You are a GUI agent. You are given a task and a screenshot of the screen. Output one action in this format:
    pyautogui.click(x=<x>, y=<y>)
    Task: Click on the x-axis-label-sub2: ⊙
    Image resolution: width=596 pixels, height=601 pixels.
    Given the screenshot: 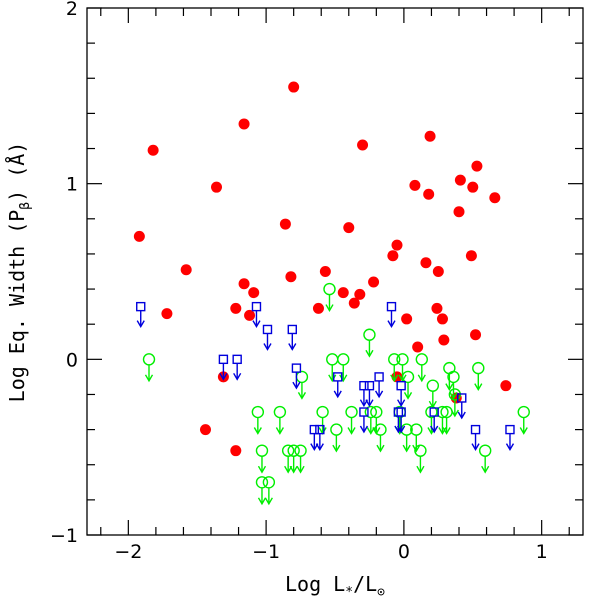 What is the action you would take?
    pyautogui.click(x=381, y=592)
    